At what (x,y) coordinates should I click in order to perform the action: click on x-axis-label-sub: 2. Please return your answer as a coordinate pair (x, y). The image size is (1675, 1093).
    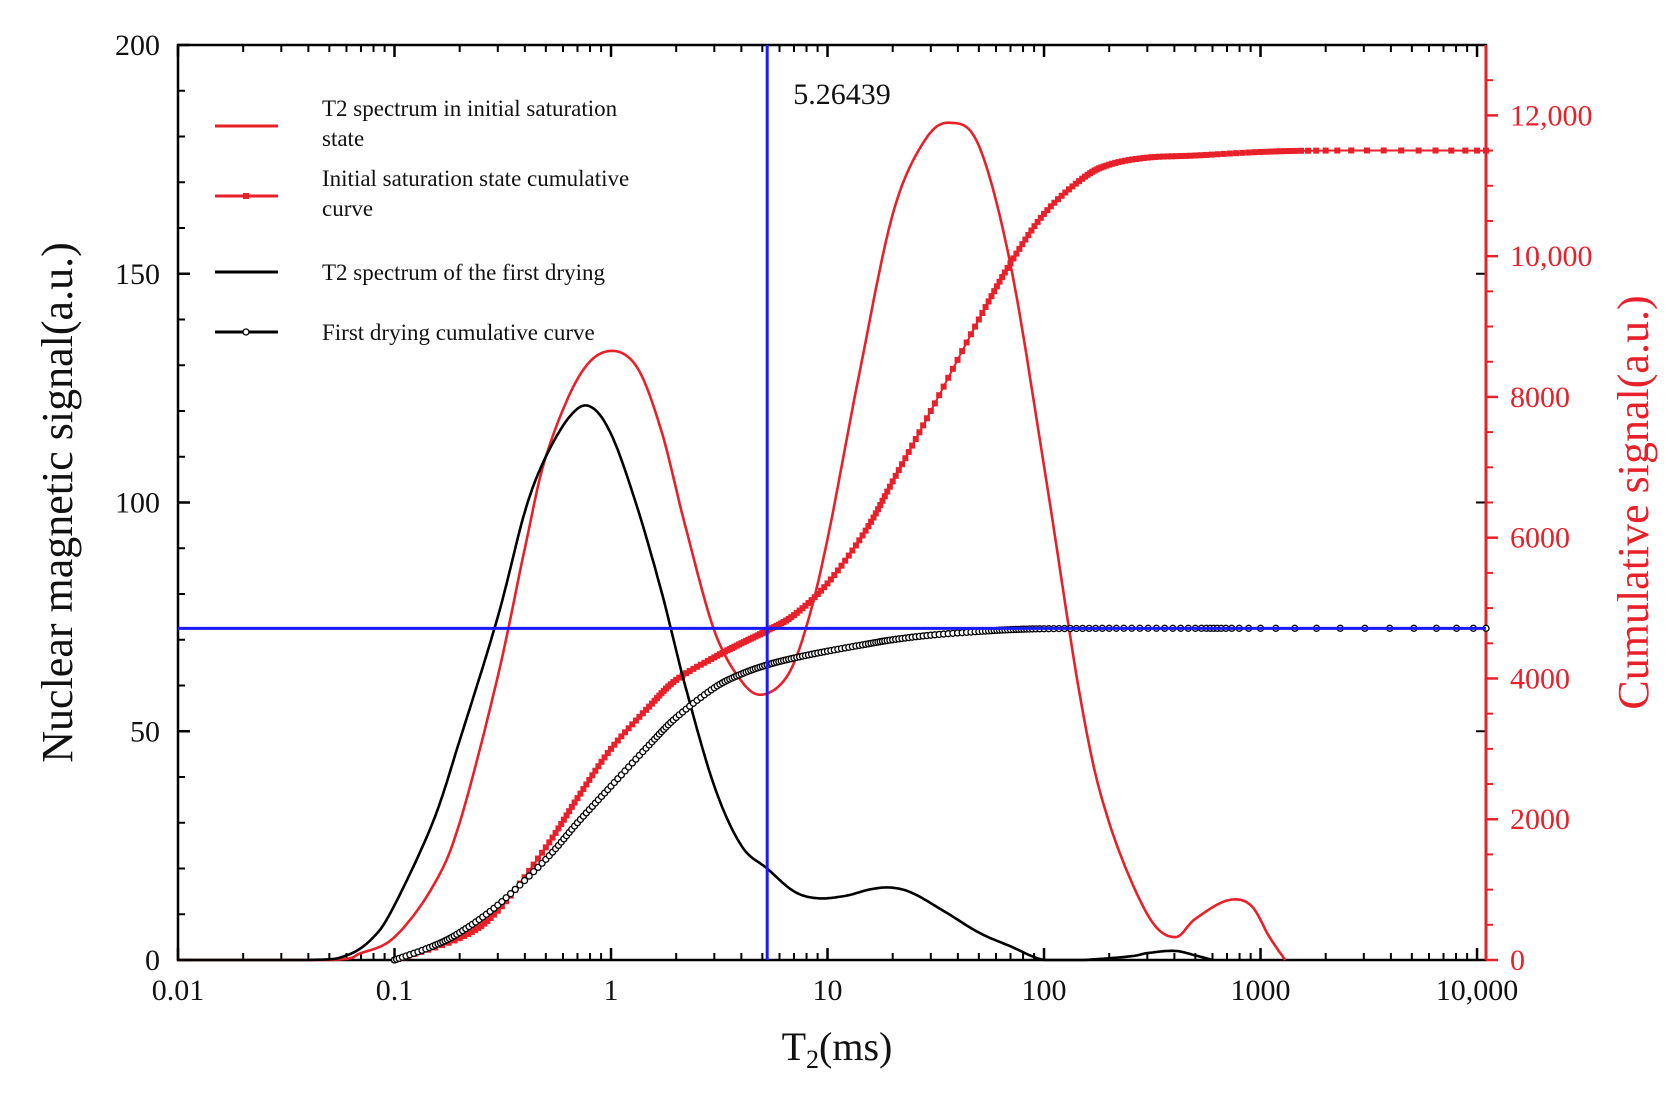
    Looking at the image, I should click on (812, 1059).